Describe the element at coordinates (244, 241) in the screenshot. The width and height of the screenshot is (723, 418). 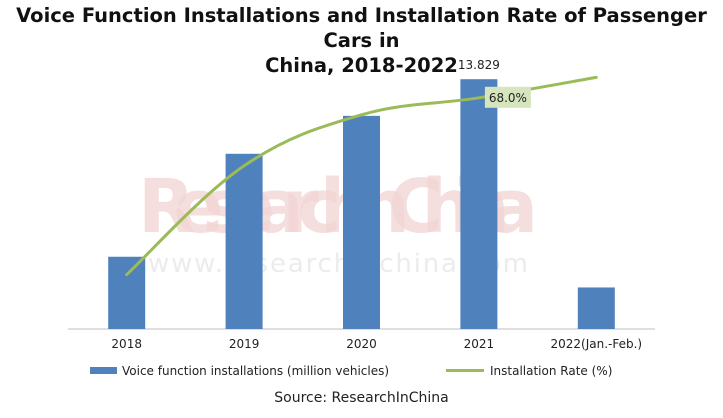
I see `bar-2019` at that location.